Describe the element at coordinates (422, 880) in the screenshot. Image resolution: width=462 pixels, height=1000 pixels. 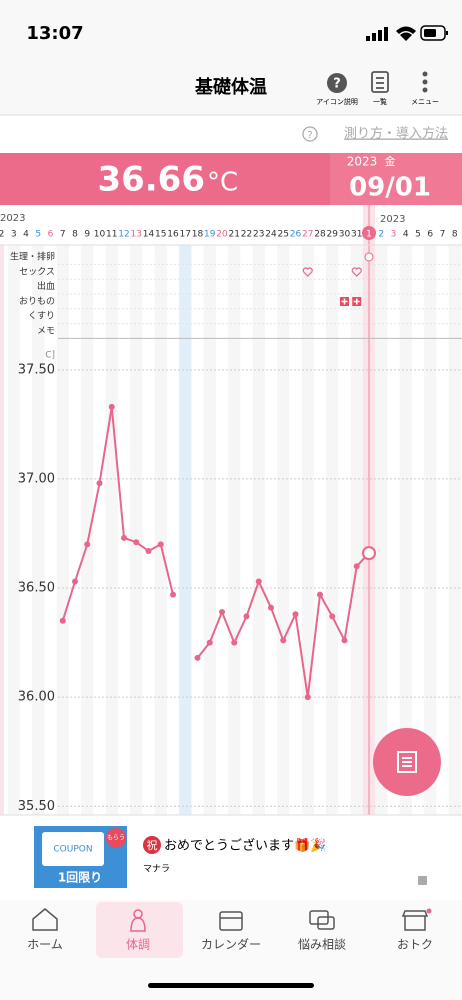
I see `ad-info` at that location.